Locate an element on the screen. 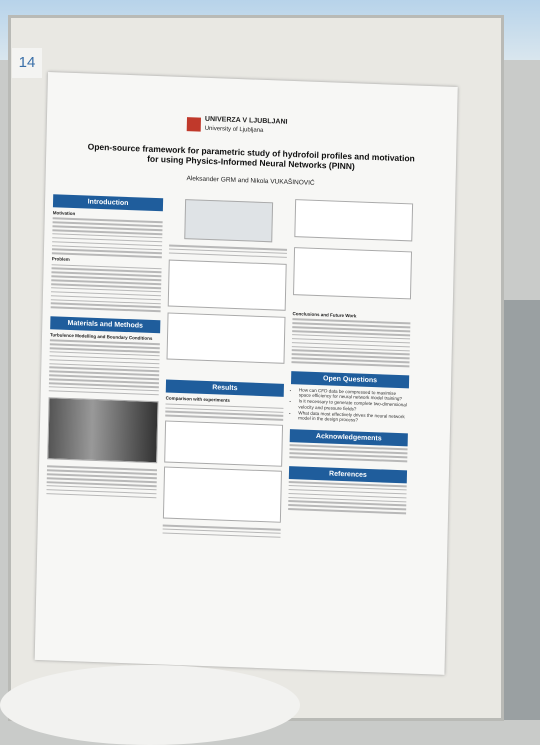 The height and width of the screenshot is (745, 540). middle-column: Results Comparison with experiments is located at coordinates (225, 370).